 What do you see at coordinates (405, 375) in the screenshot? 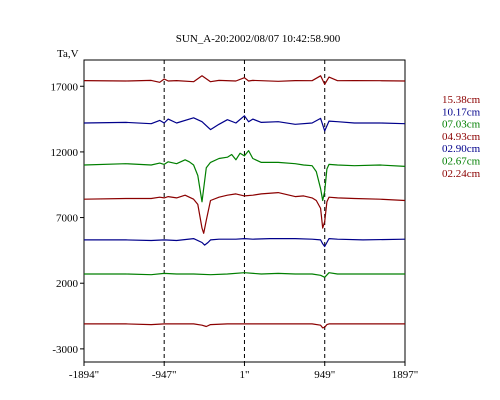
I see `x-tick-label: 1897"` at bounding box center [405, 375].